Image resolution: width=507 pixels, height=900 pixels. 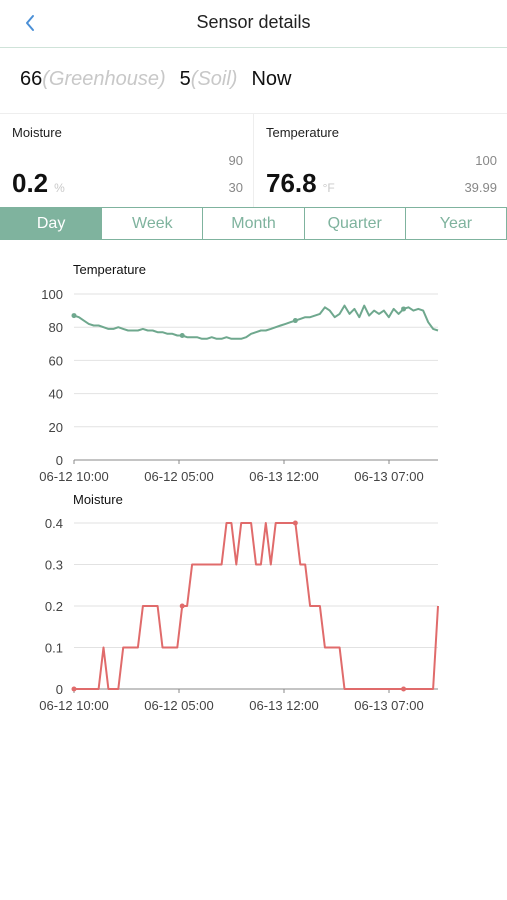 I want to click on temperature-max: 100, so click(x=486, y=160).